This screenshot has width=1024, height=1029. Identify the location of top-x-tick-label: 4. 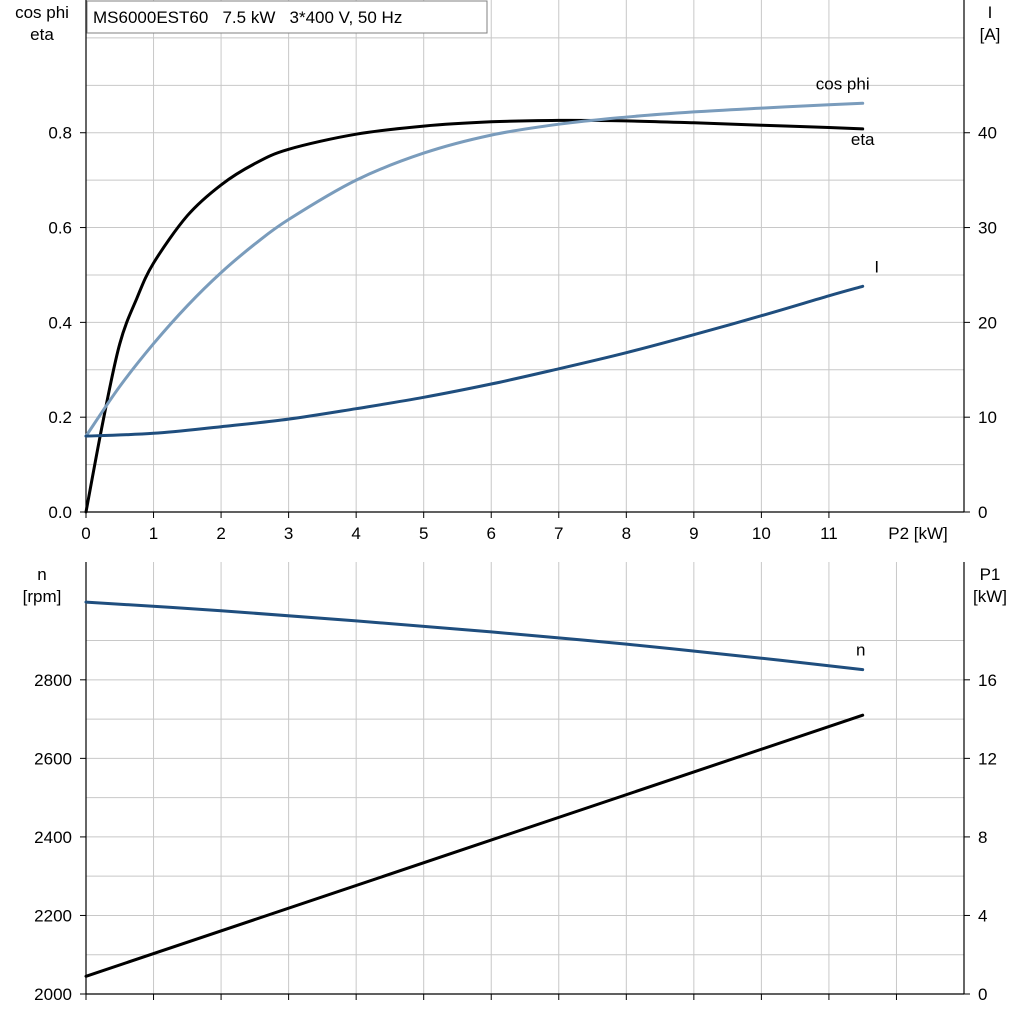
(355, 533).